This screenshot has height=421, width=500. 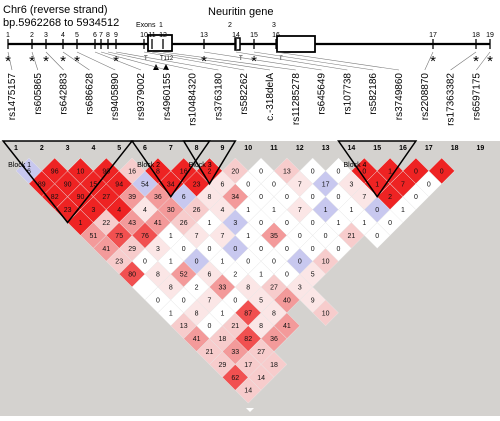 What do you see at coordinates (274, 339) in the screenshot?
I see `ld-value: 36` at bounding box center [274, 339].